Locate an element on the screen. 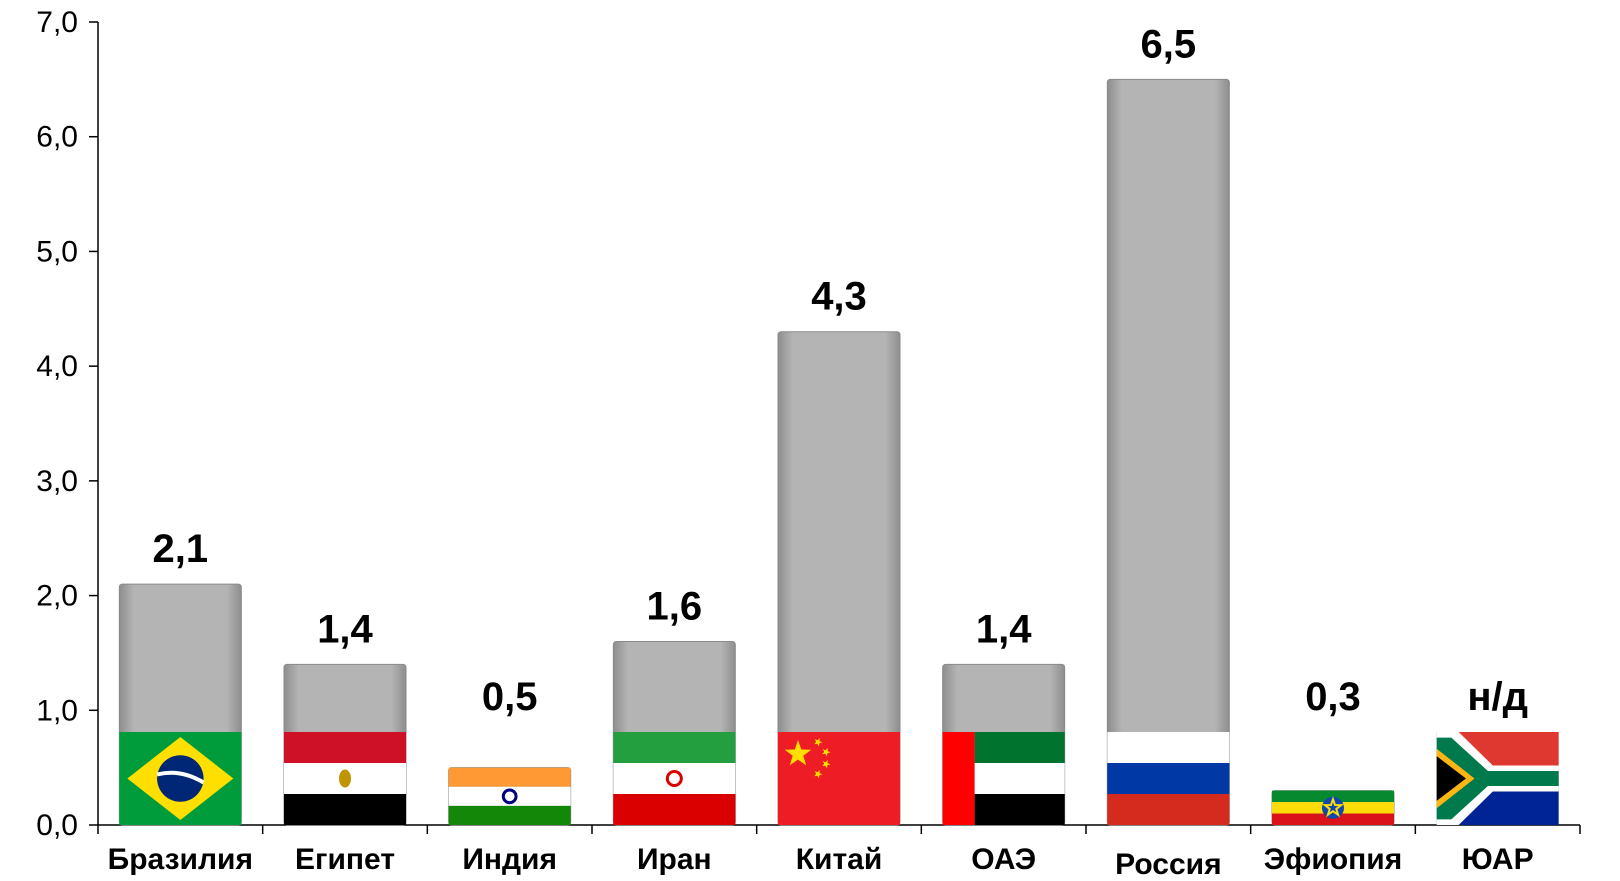 The image size is (1620, 881). data-label: 2,1 is located at coordinates (181, 549).